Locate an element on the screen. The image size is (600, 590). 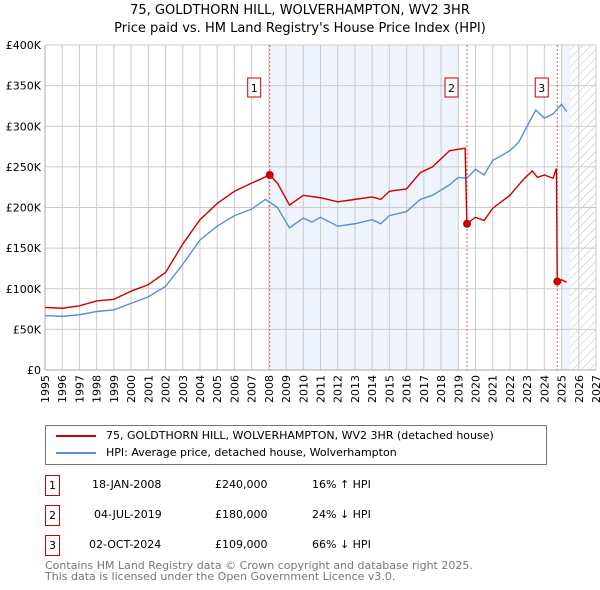
x-tick-label: 2014 is located at coordinates (372, 389).